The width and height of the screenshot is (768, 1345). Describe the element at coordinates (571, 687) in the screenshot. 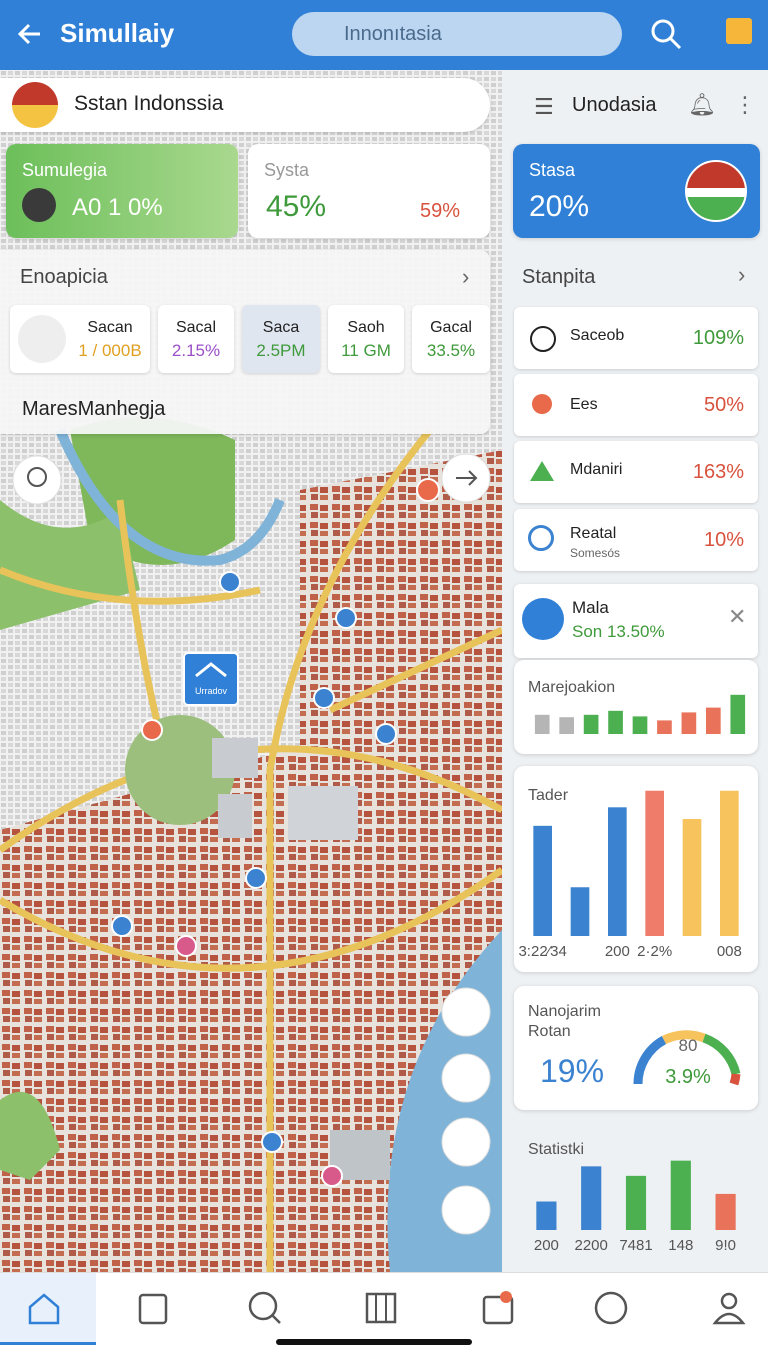

I see `chart-title: Marejoakion` at that location.